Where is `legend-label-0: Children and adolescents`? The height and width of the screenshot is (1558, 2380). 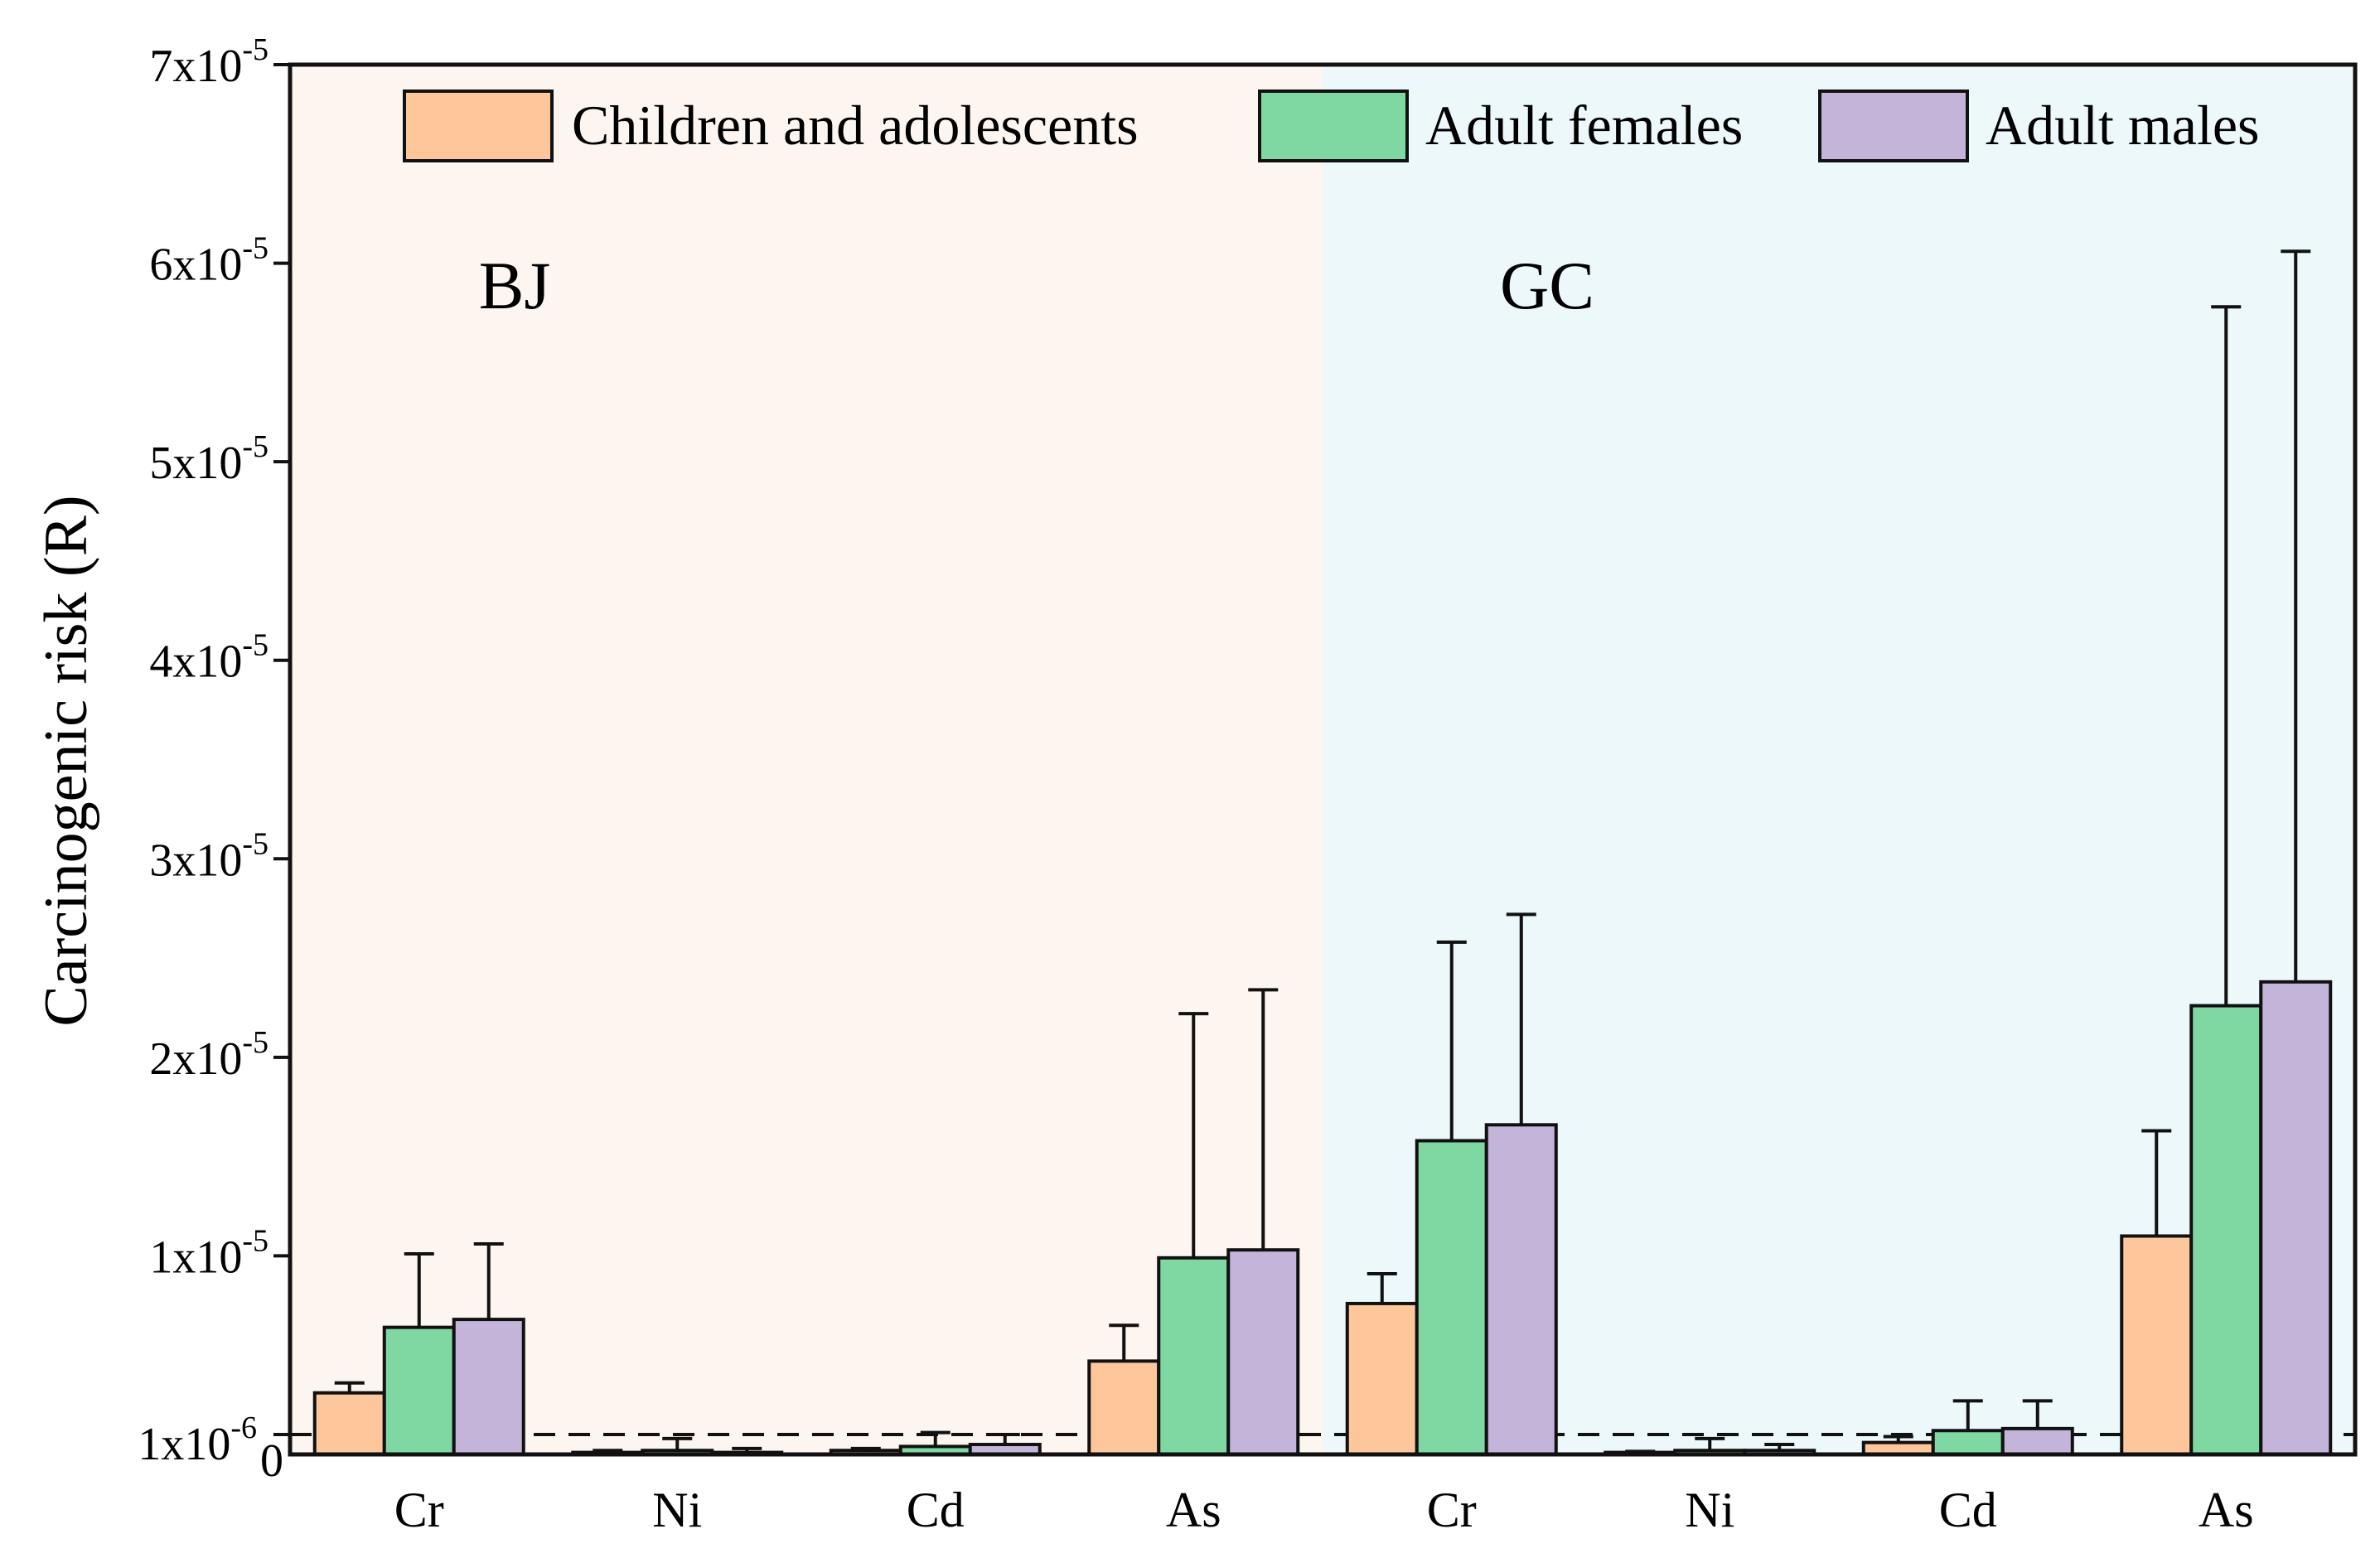
legend-label-0: Children and adolescents is located at coordinates (856, 125).